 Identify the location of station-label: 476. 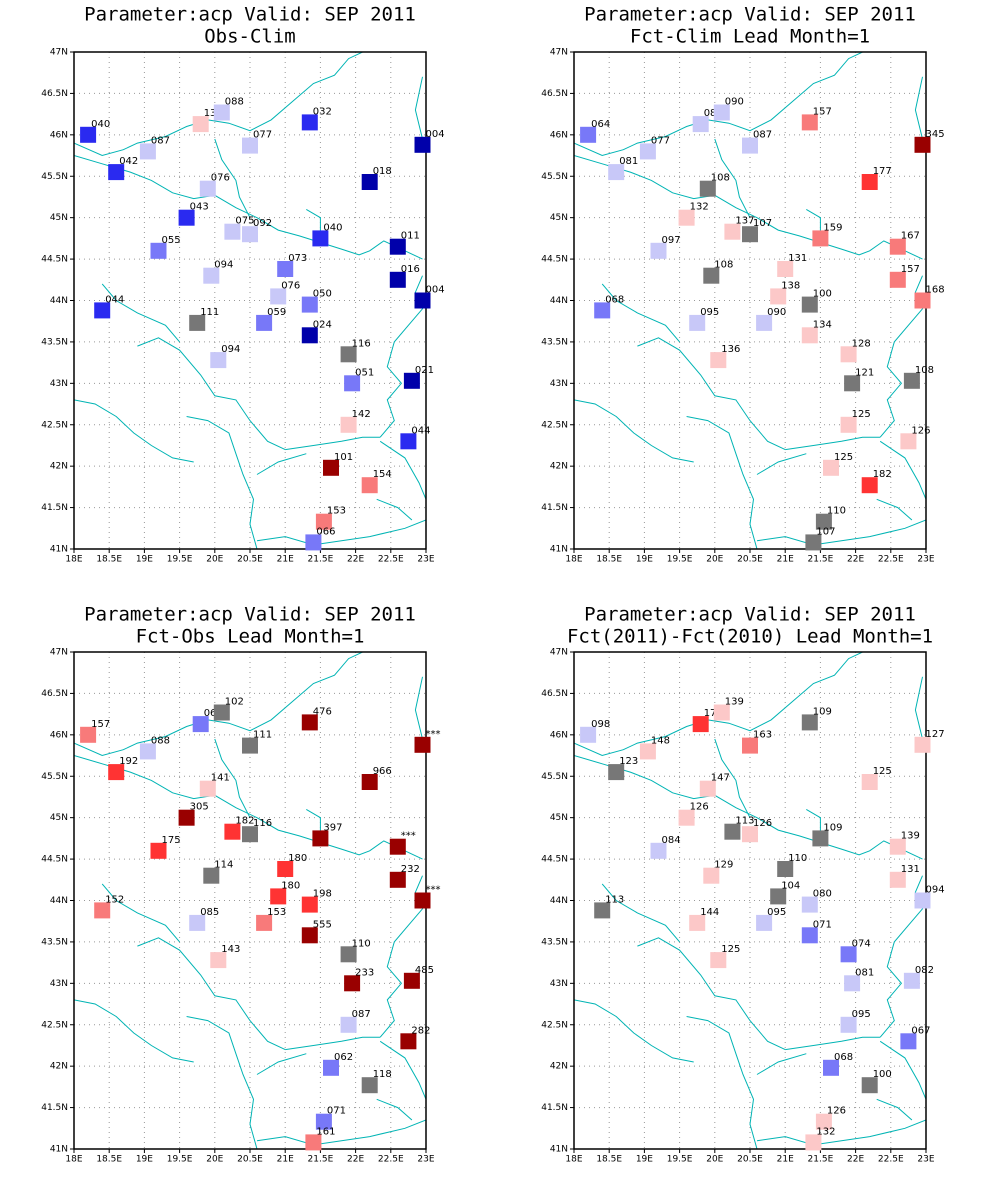
(322, 711).